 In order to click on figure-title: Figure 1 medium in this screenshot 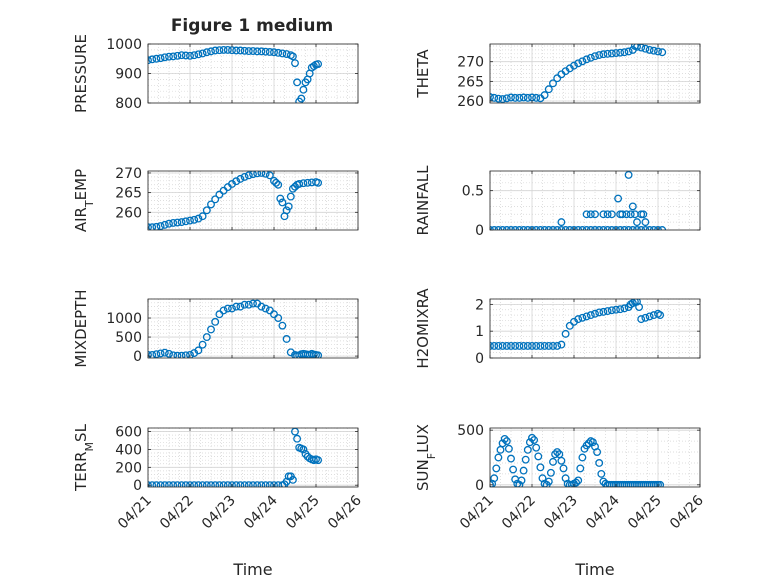, I will do `click(252, 26)`.